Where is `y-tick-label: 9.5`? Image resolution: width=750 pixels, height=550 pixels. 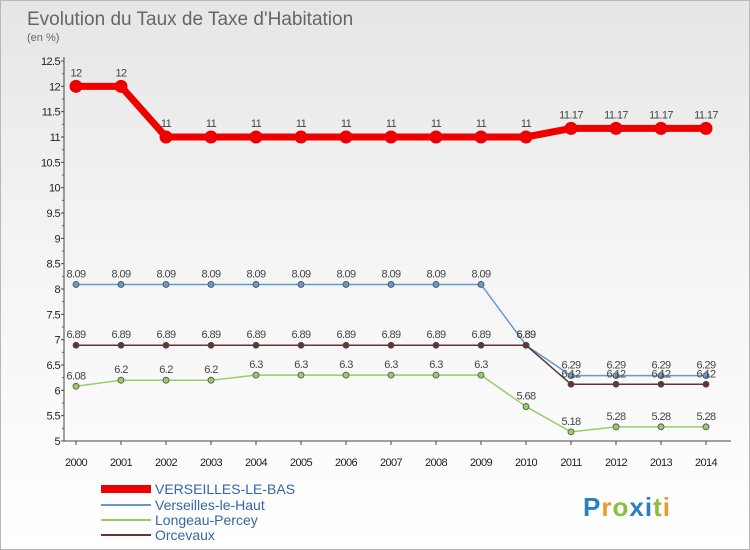 y-tick-label: 9.5 is located at coordinates (54, 214).